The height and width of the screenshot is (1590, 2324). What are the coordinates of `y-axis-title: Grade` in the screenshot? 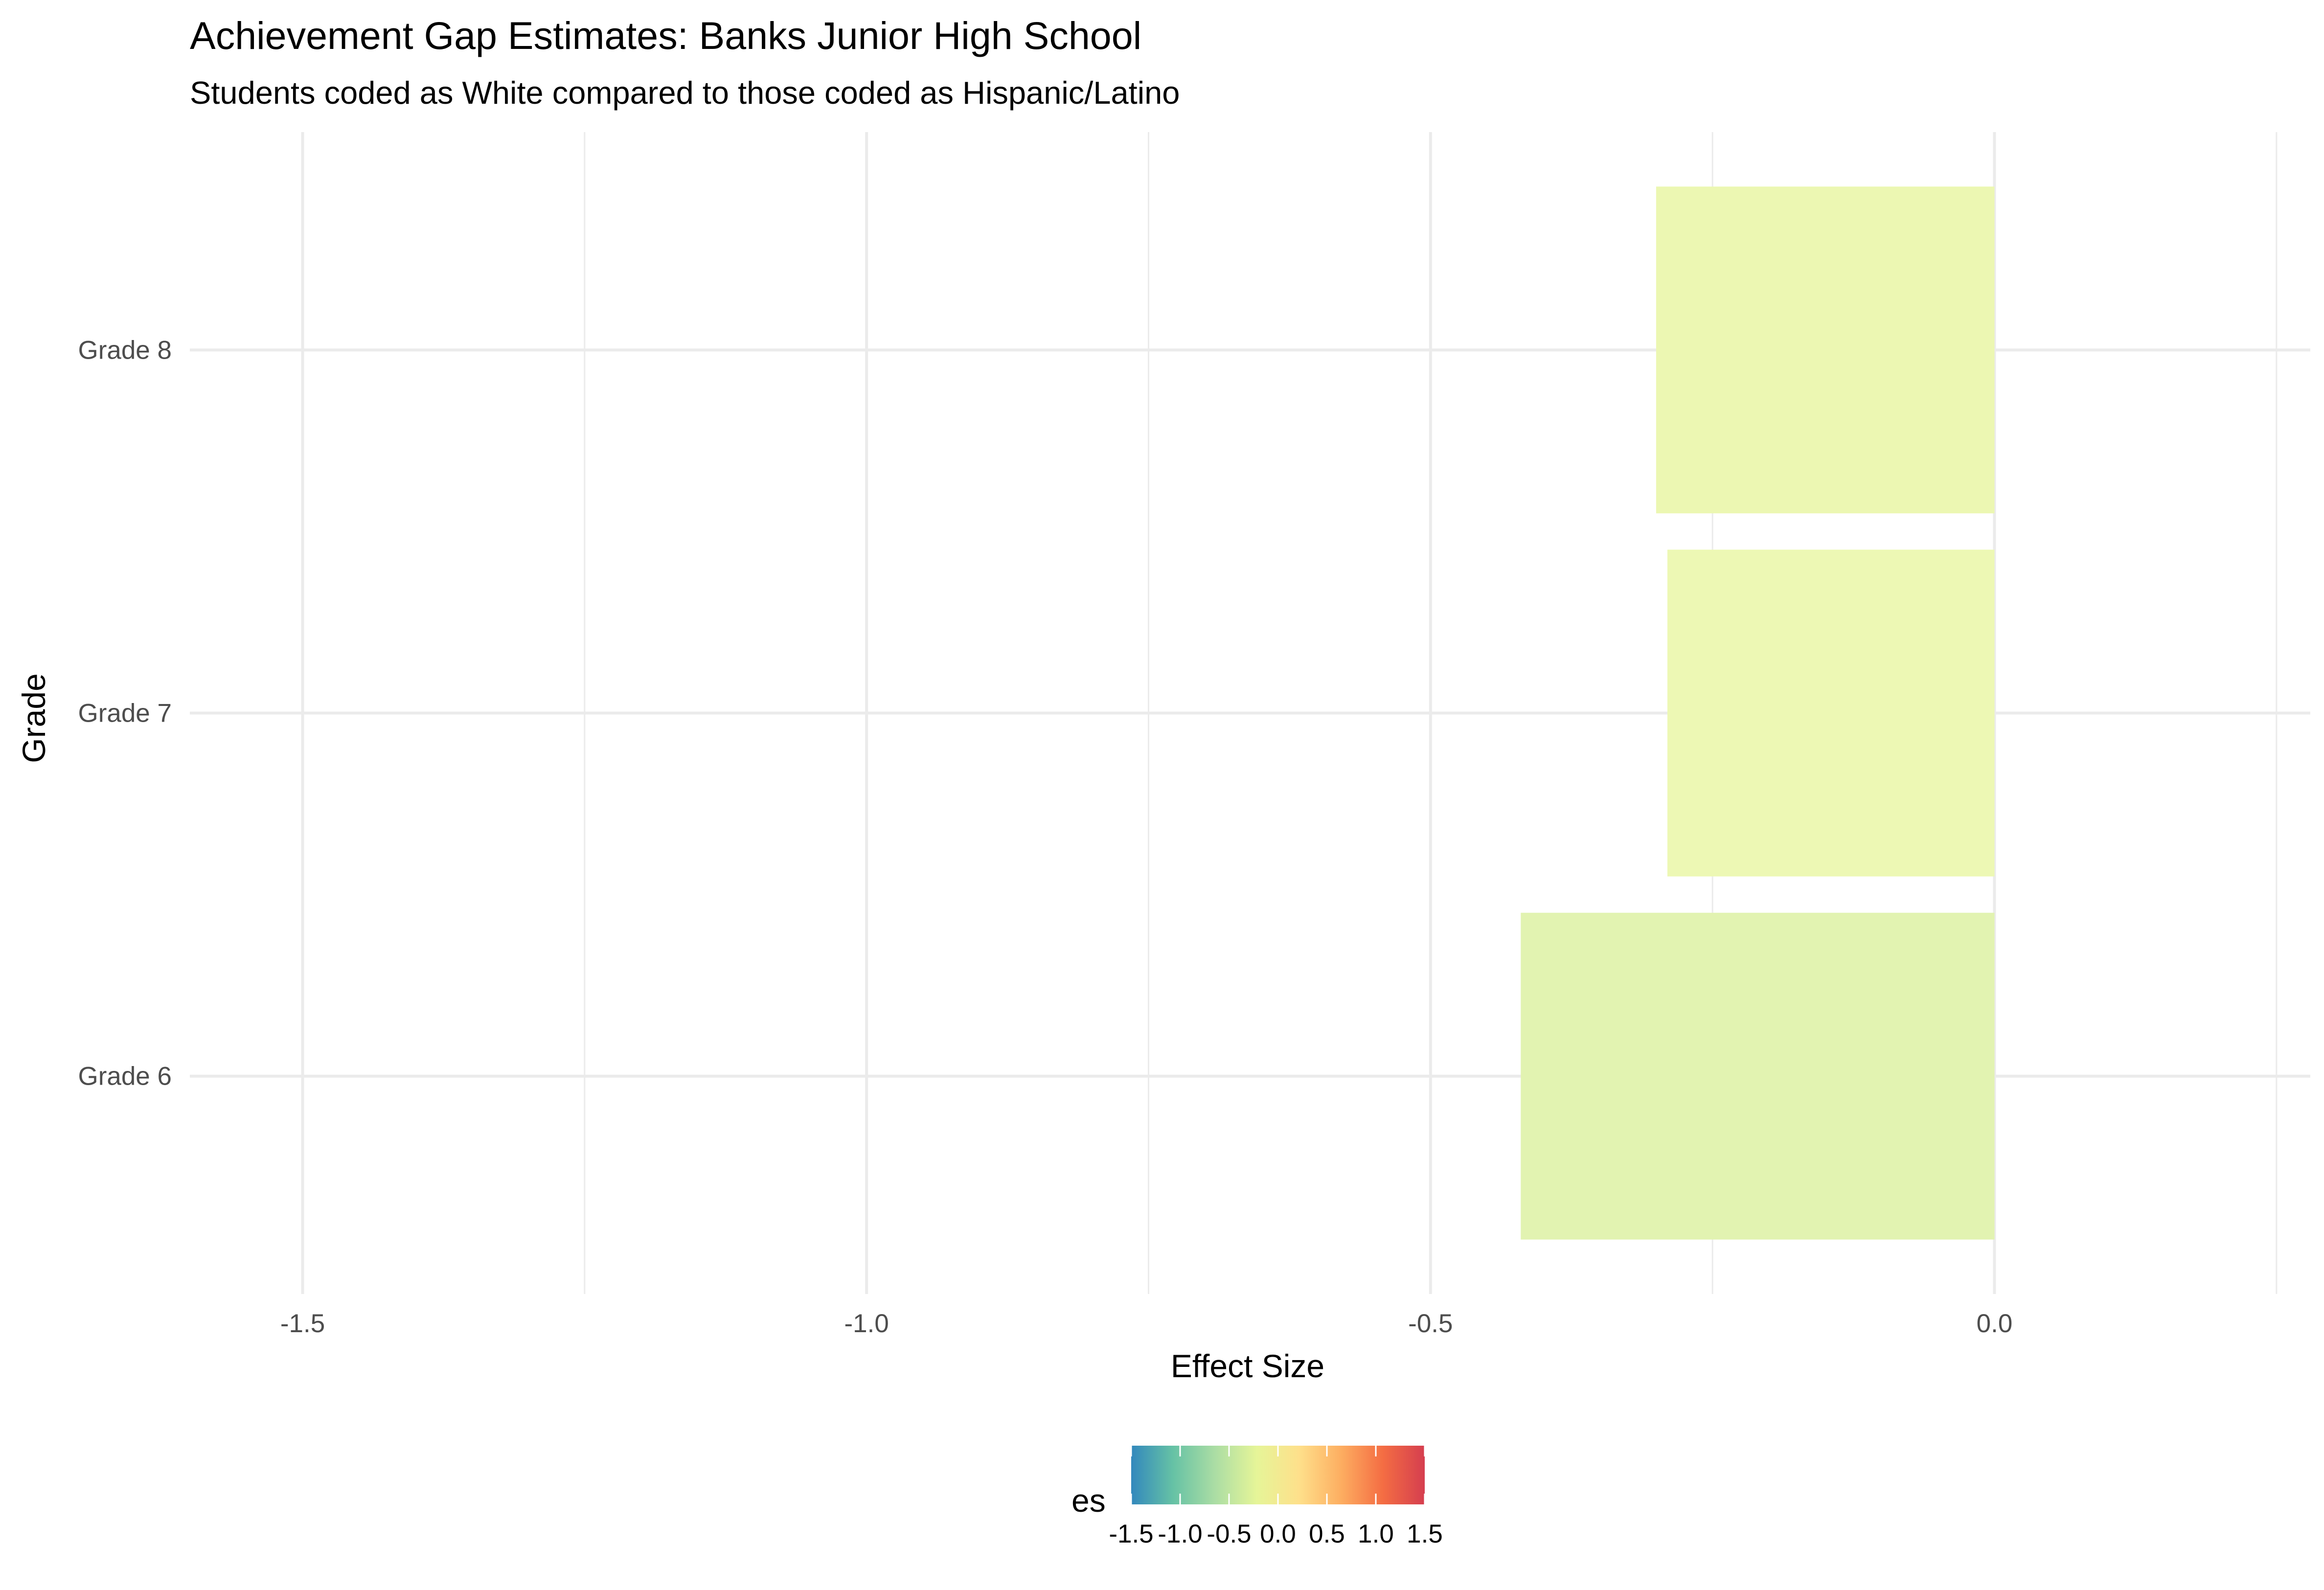 It's located at (34, 718).